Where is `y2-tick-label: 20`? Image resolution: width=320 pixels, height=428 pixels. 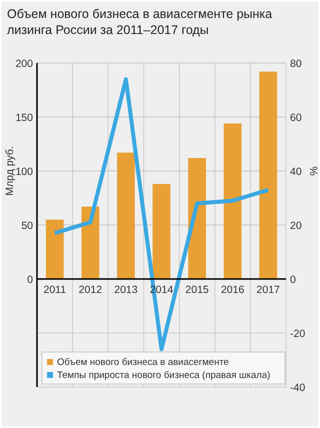 y2-tick-label: 20 is located at coordinates (296, 226).